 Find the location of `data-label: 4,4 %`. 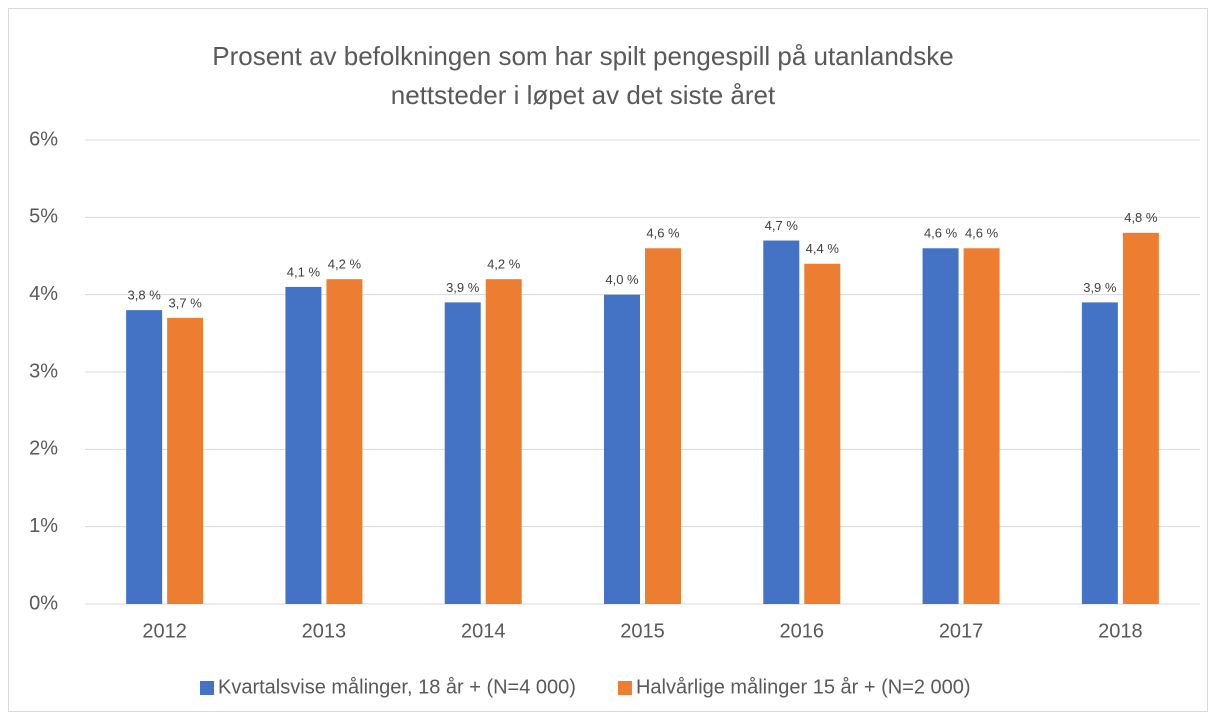

data-label: 4,4 % is located at coordinates (823, 248).